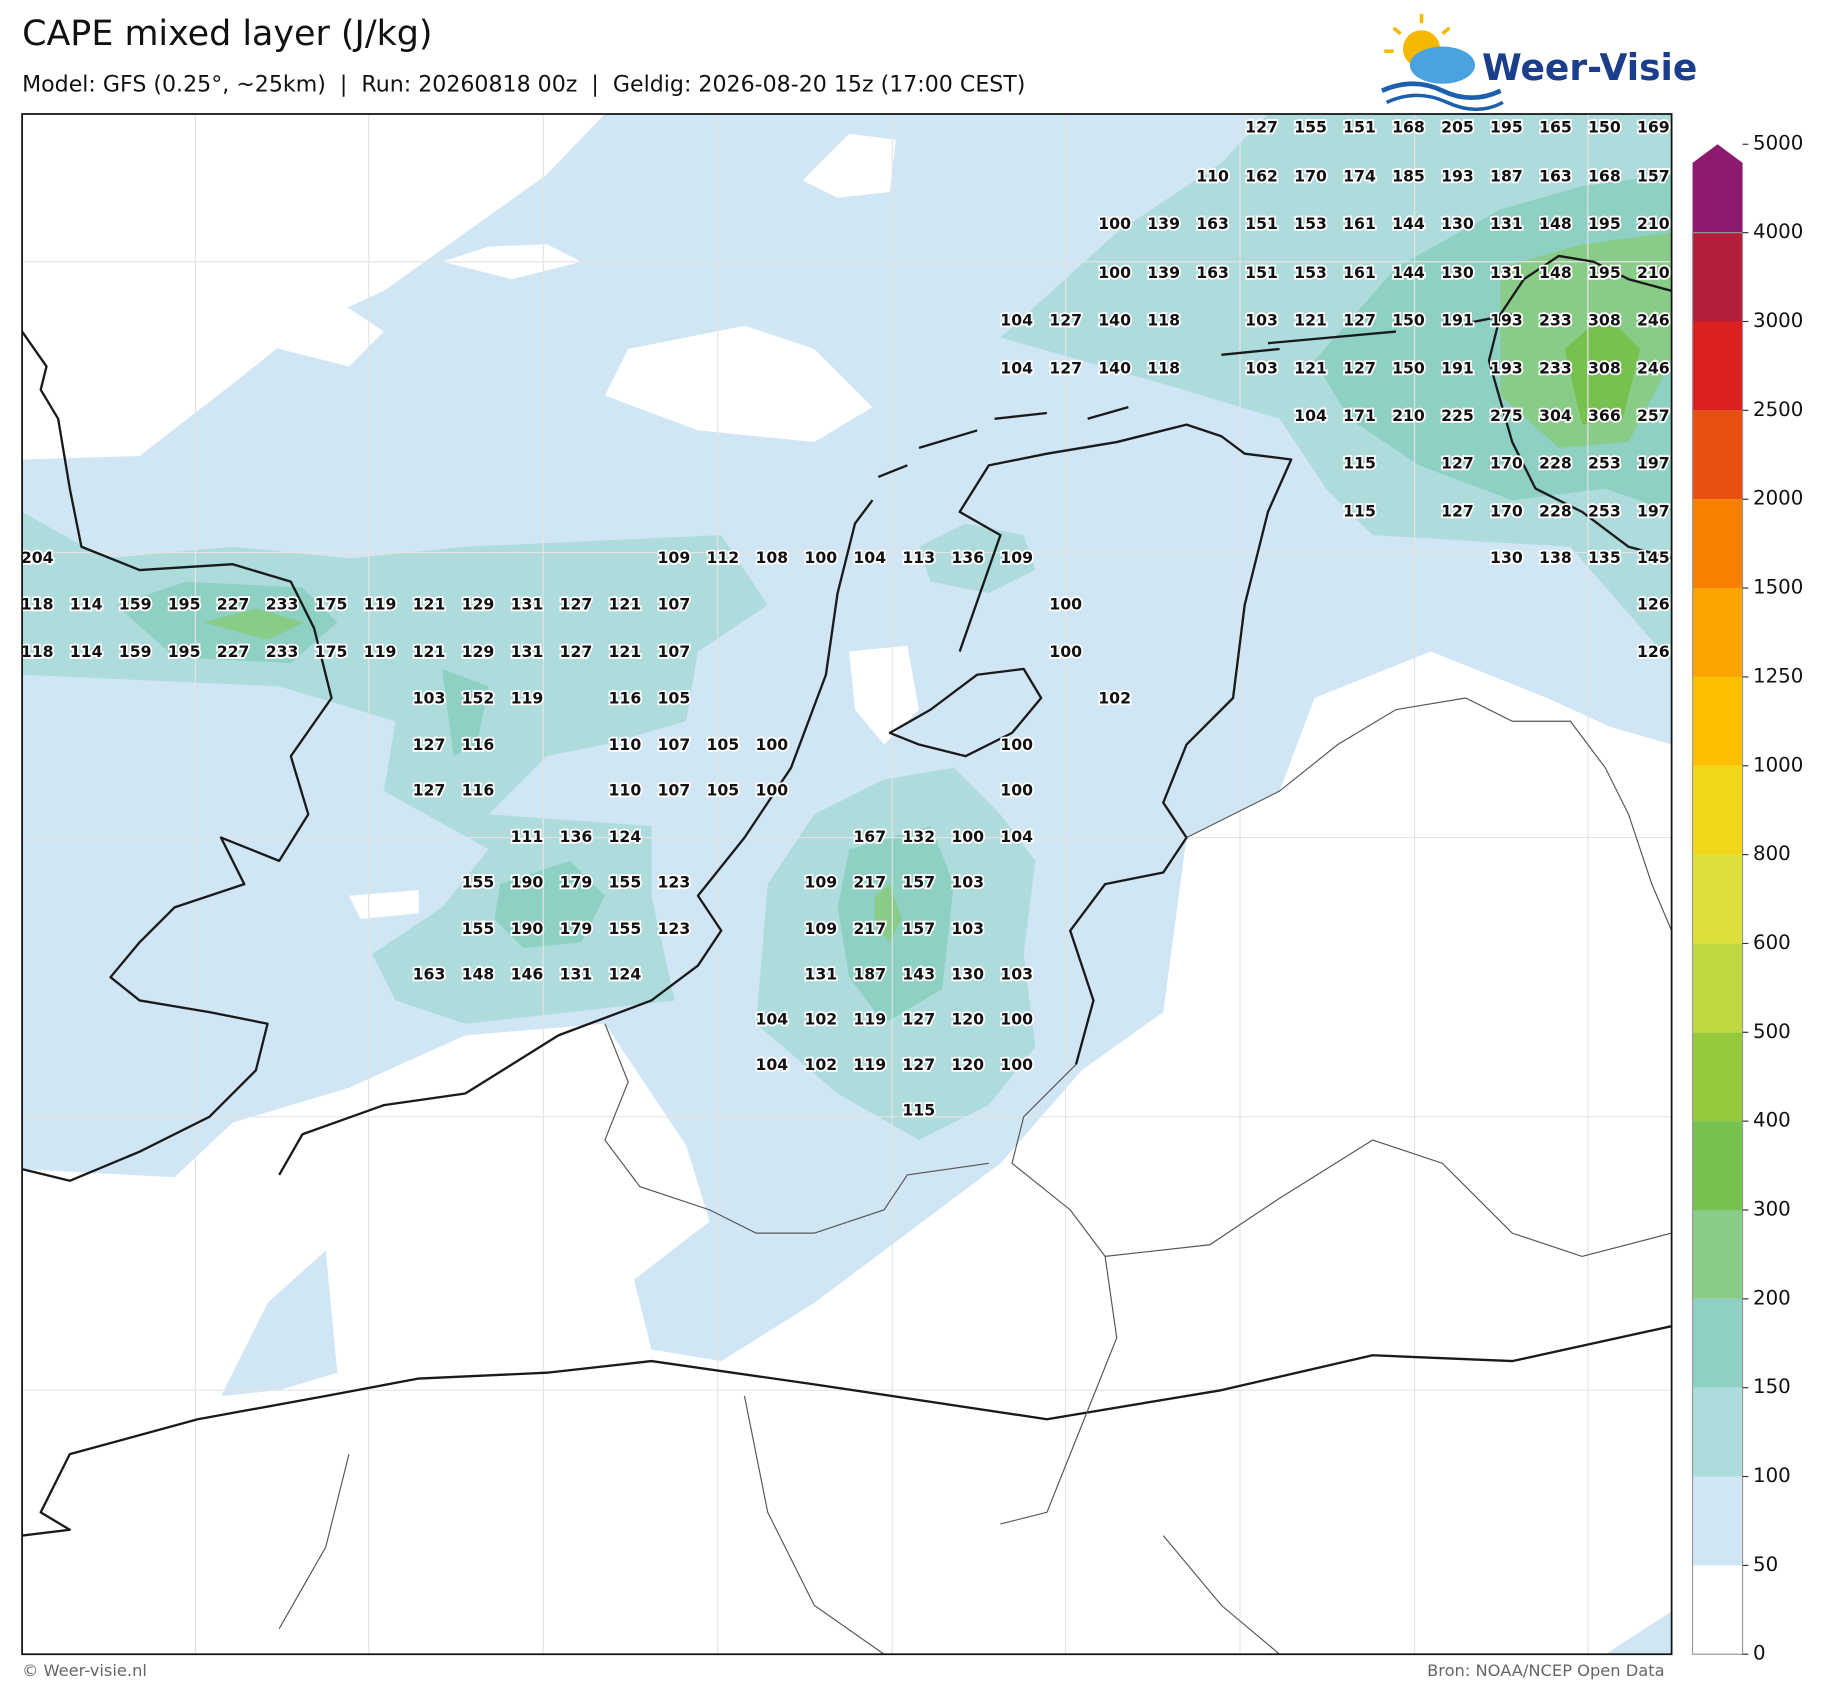  I want to click on cape-value-label: 136, so click(576, 836).